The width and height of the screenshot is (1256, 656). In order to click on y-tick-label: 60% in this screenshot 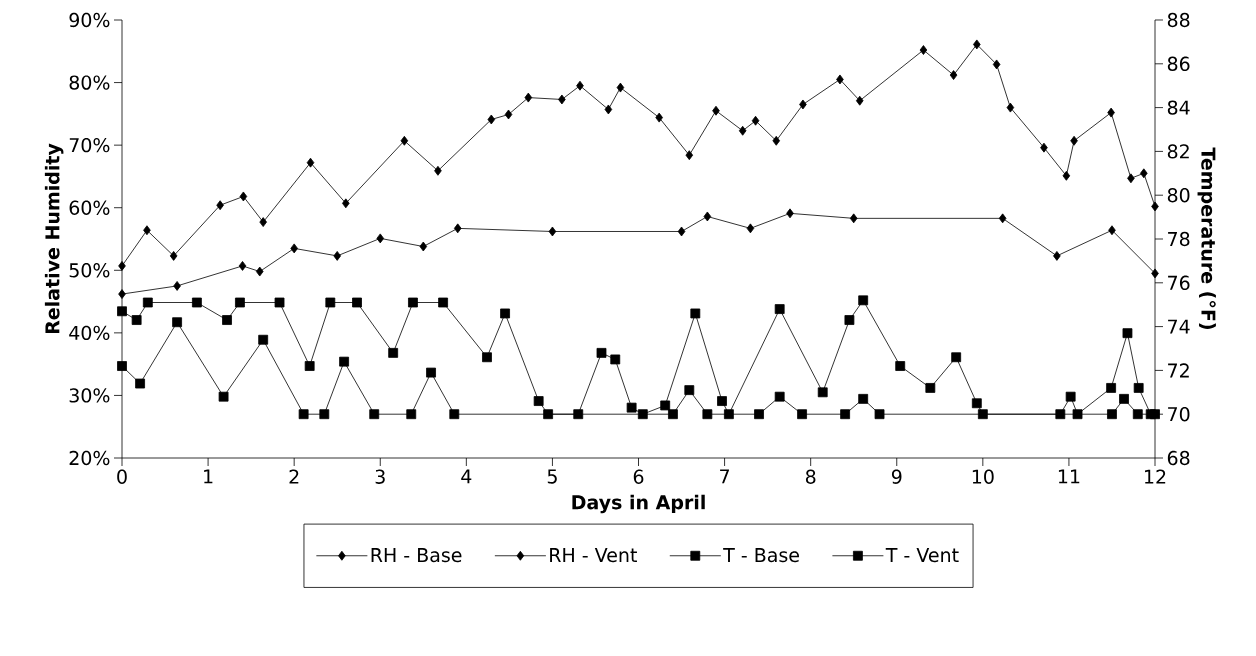, I will do `click(89, 207)`.